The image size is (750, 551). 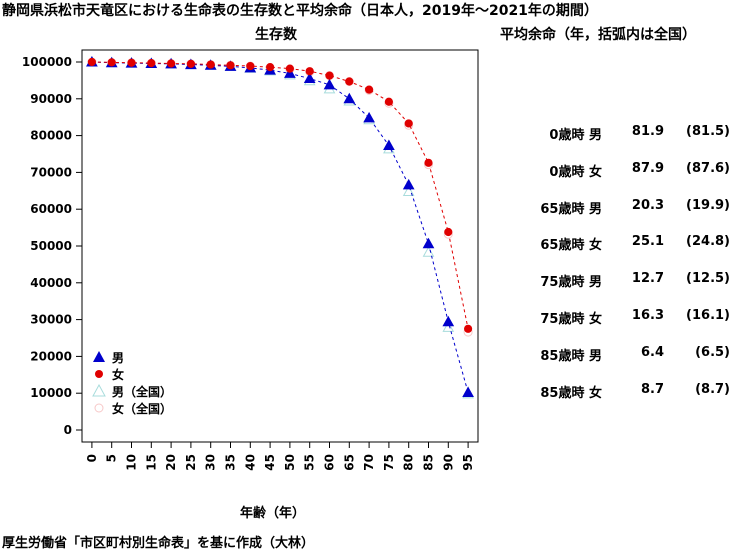 I want to click on row-label: 65歳時 女, so click(x=571, y=246).